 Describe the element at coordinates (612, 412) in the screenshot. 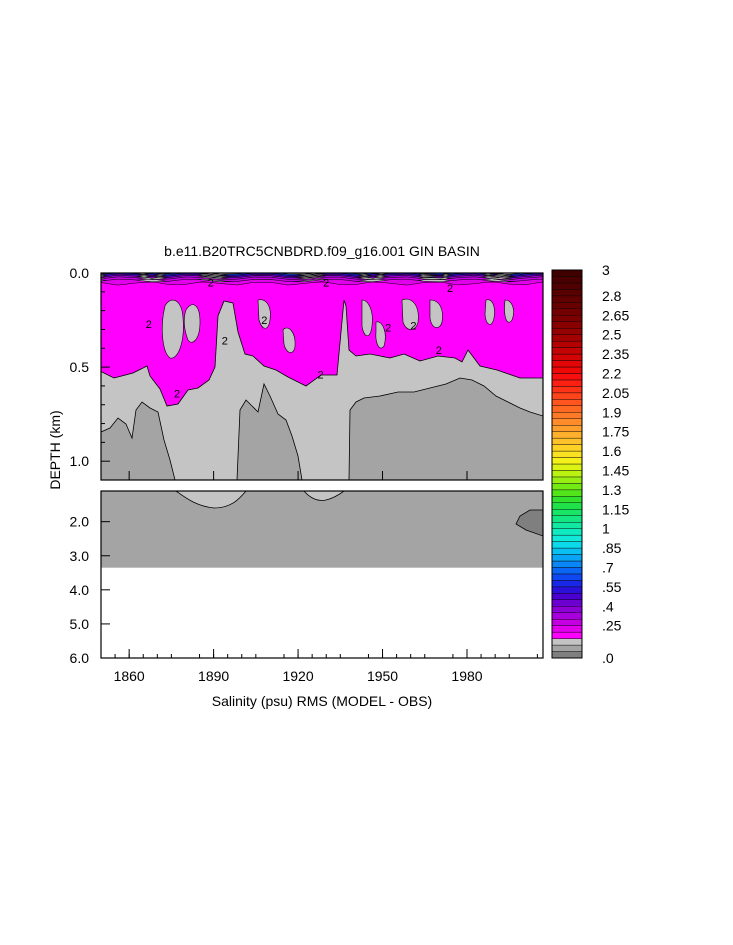

I see `colorbar-label: 1.9` at that location.